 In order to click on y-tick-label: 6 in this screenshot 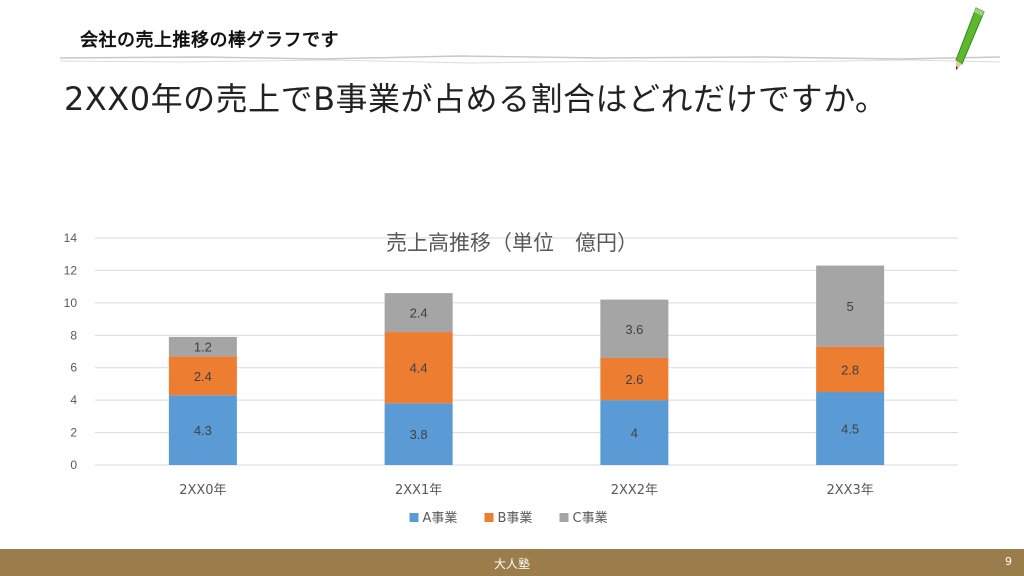, I will do `click(73, 368)`.